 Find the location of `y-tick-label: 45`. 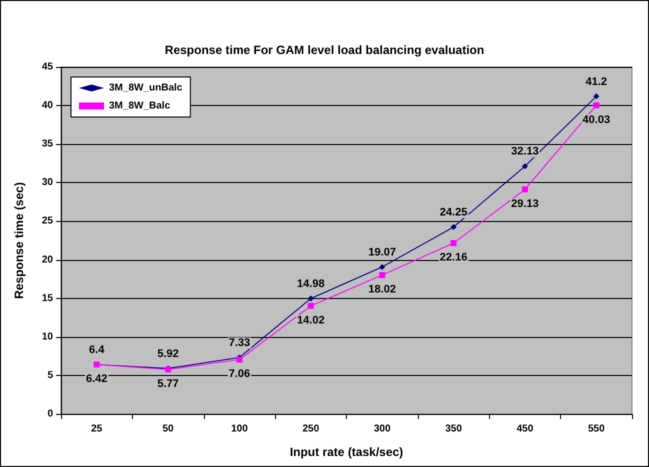

y-tick-label: 45 is located at coordinates (48, 67).